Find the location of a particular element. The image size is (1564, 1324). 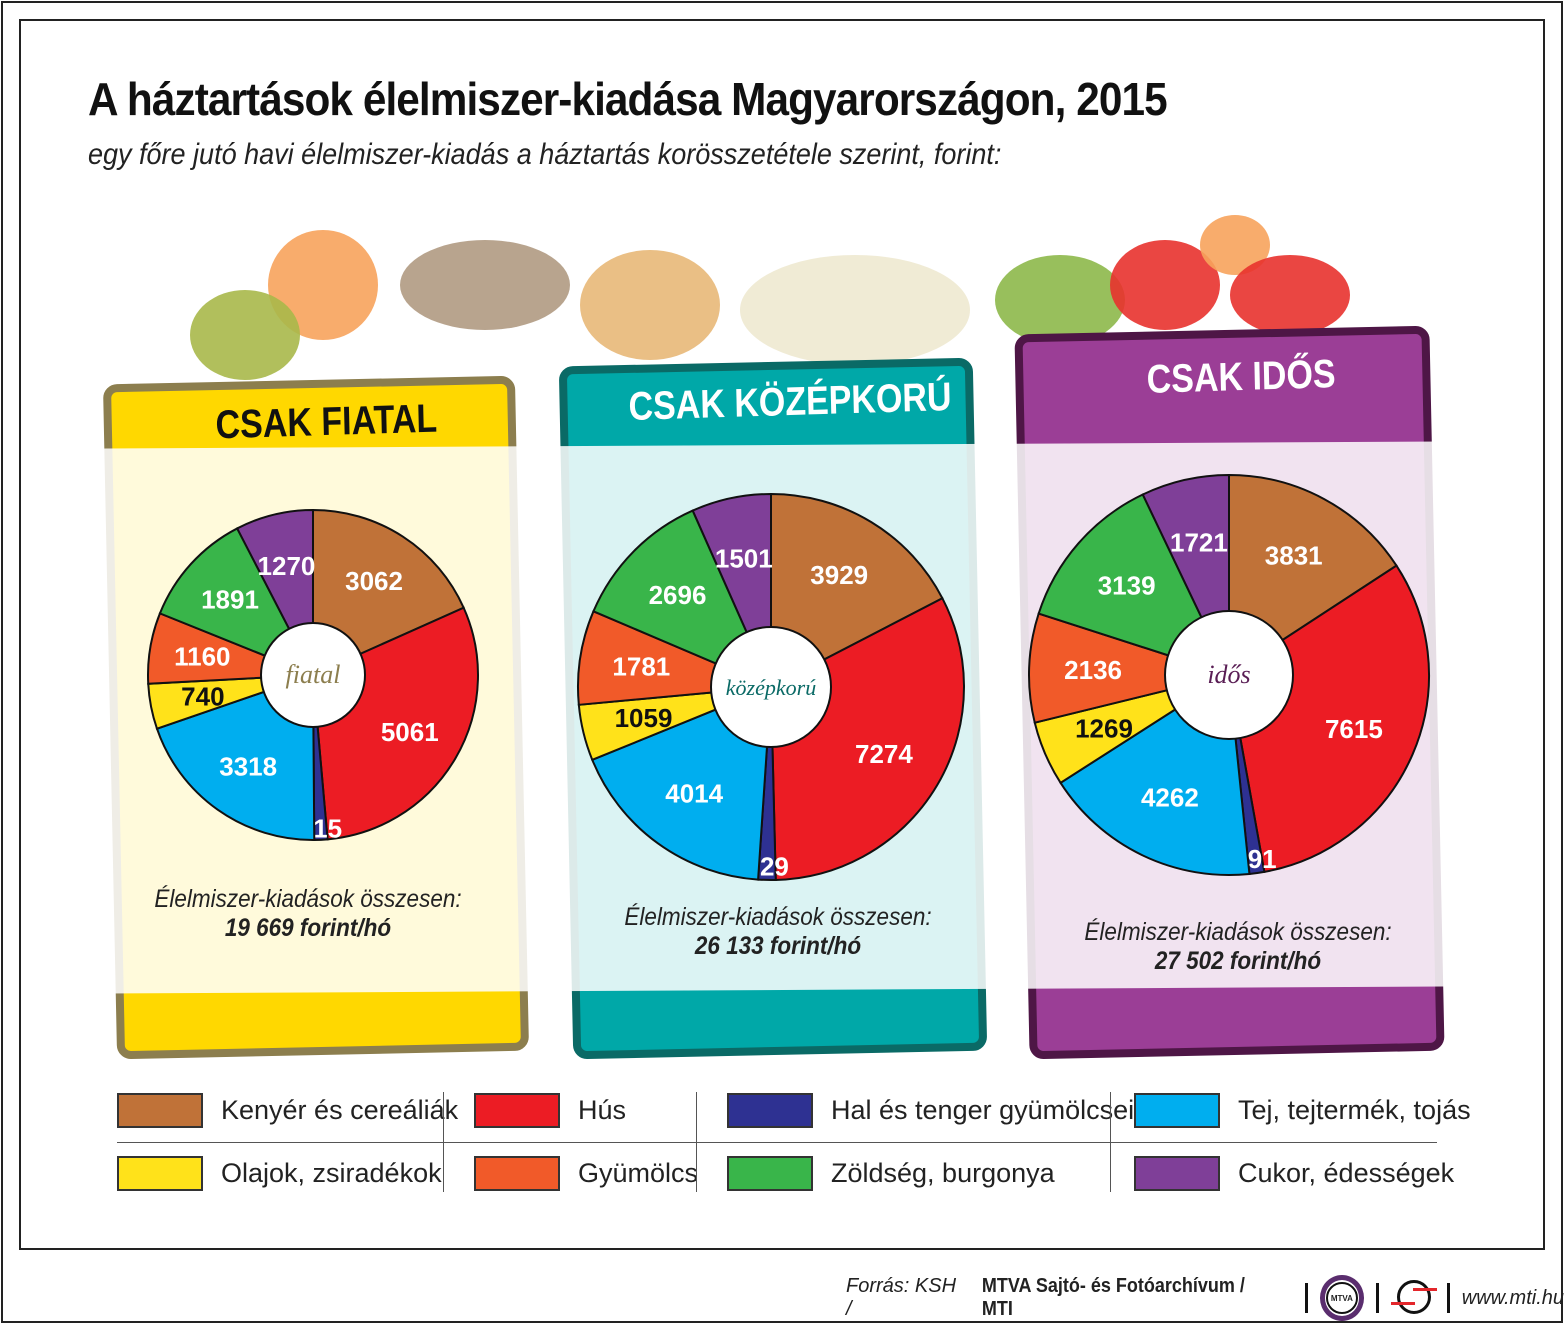

slice-label: 1721 is located at coordinates (1199, 542).